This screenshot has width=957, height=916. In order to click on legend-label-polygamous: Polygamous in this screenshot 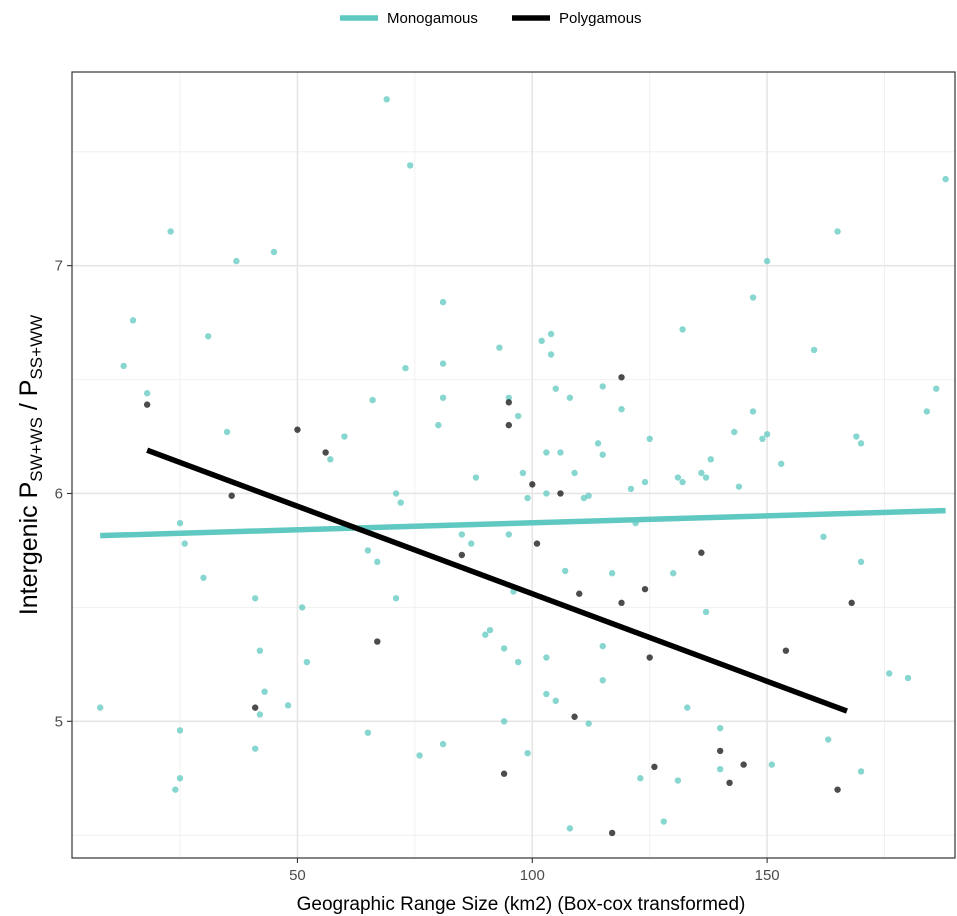, I will do `click(600, 18)`.